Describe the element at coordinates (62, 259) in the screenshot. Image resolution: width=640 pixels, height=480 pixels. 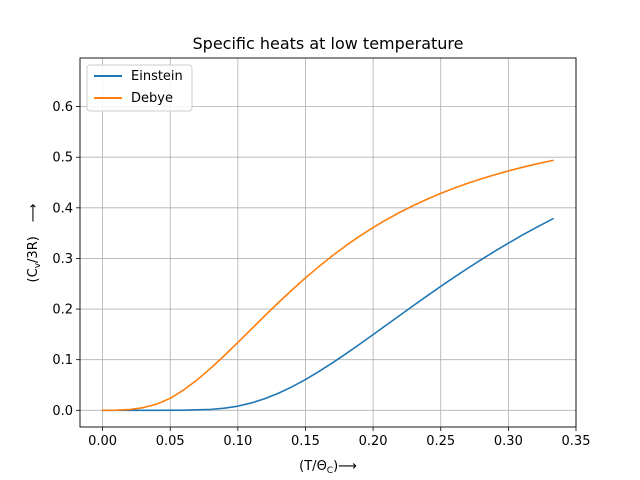
I see `y-tick-label: 0.3` at that location.